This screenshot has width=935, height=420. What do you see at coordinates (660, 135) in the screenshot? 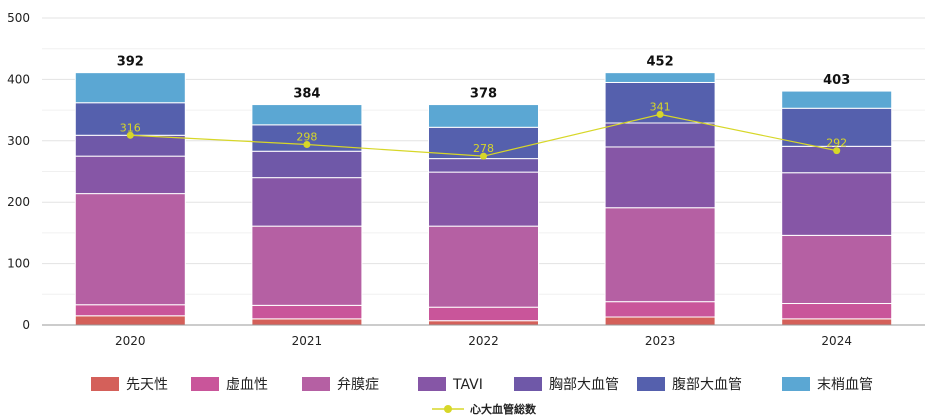
I see `bar-segment-5-2023` at bounding box center [660, 135].